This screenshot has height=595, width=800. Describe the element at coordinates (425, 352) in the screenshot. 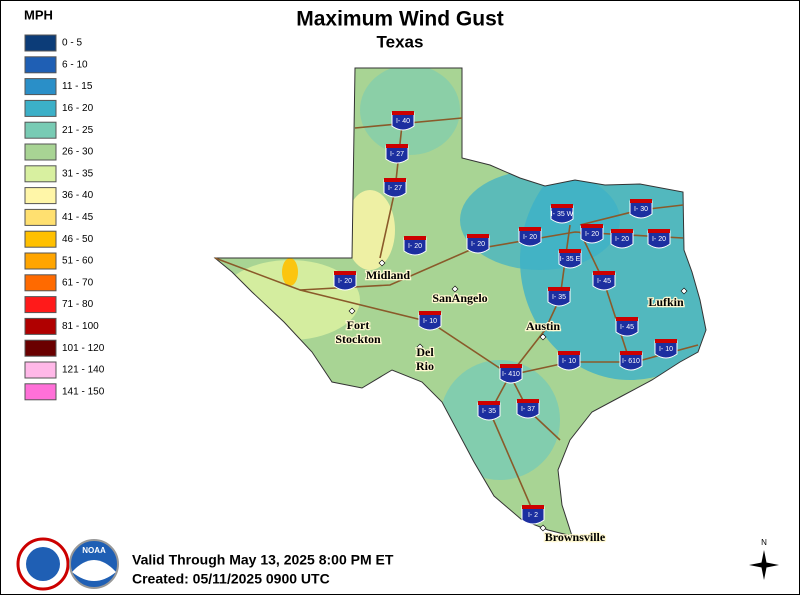

I see `city-name: Del` at that location.